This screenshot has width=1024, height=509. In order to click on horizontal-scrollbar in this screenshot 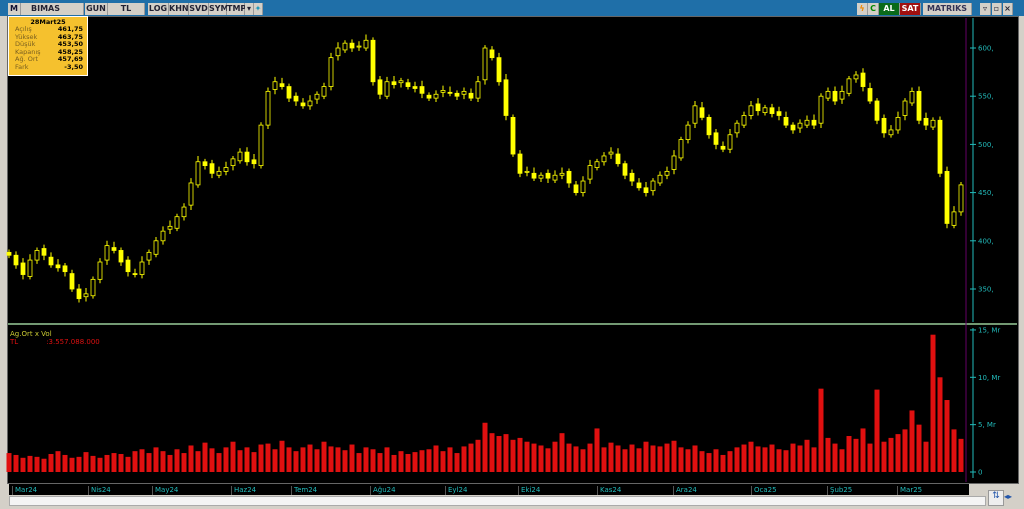, I will do `click(497, 501)`.